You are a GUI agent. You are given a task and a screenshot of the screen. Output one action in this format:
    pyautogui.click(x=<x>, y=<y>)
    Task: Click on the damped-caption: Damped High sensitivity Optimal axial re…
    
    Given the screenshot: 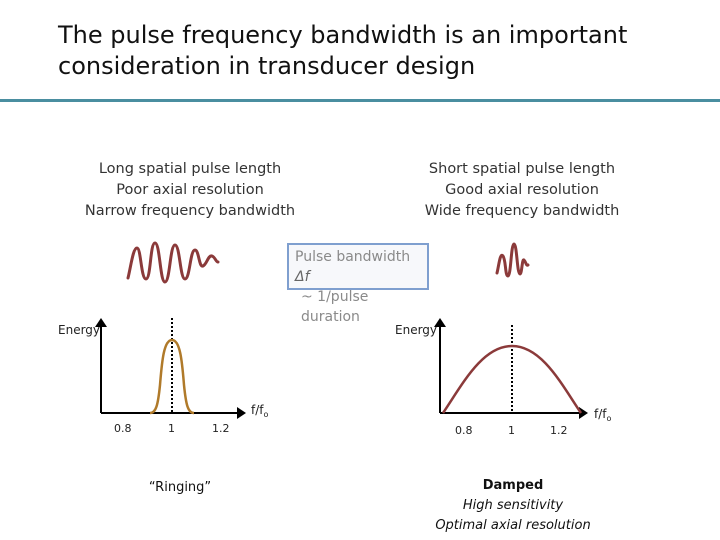 What is the action you would take?
    pyautogui.click(x=513, y=506)
    